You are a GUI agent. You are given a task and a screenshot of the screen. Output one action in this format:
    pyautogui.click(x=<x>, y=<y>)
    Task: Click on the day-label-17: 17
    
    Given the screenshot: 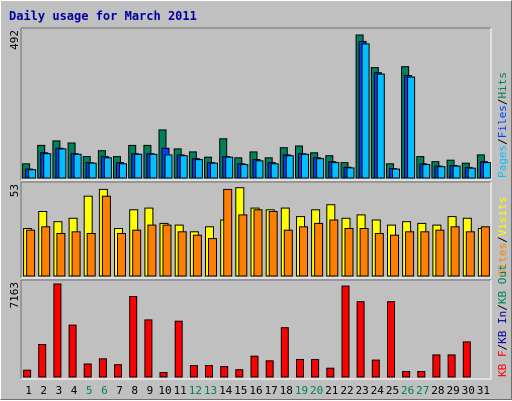 What is the action you would take?
    pyautogui.click(x=271, y=390)
    